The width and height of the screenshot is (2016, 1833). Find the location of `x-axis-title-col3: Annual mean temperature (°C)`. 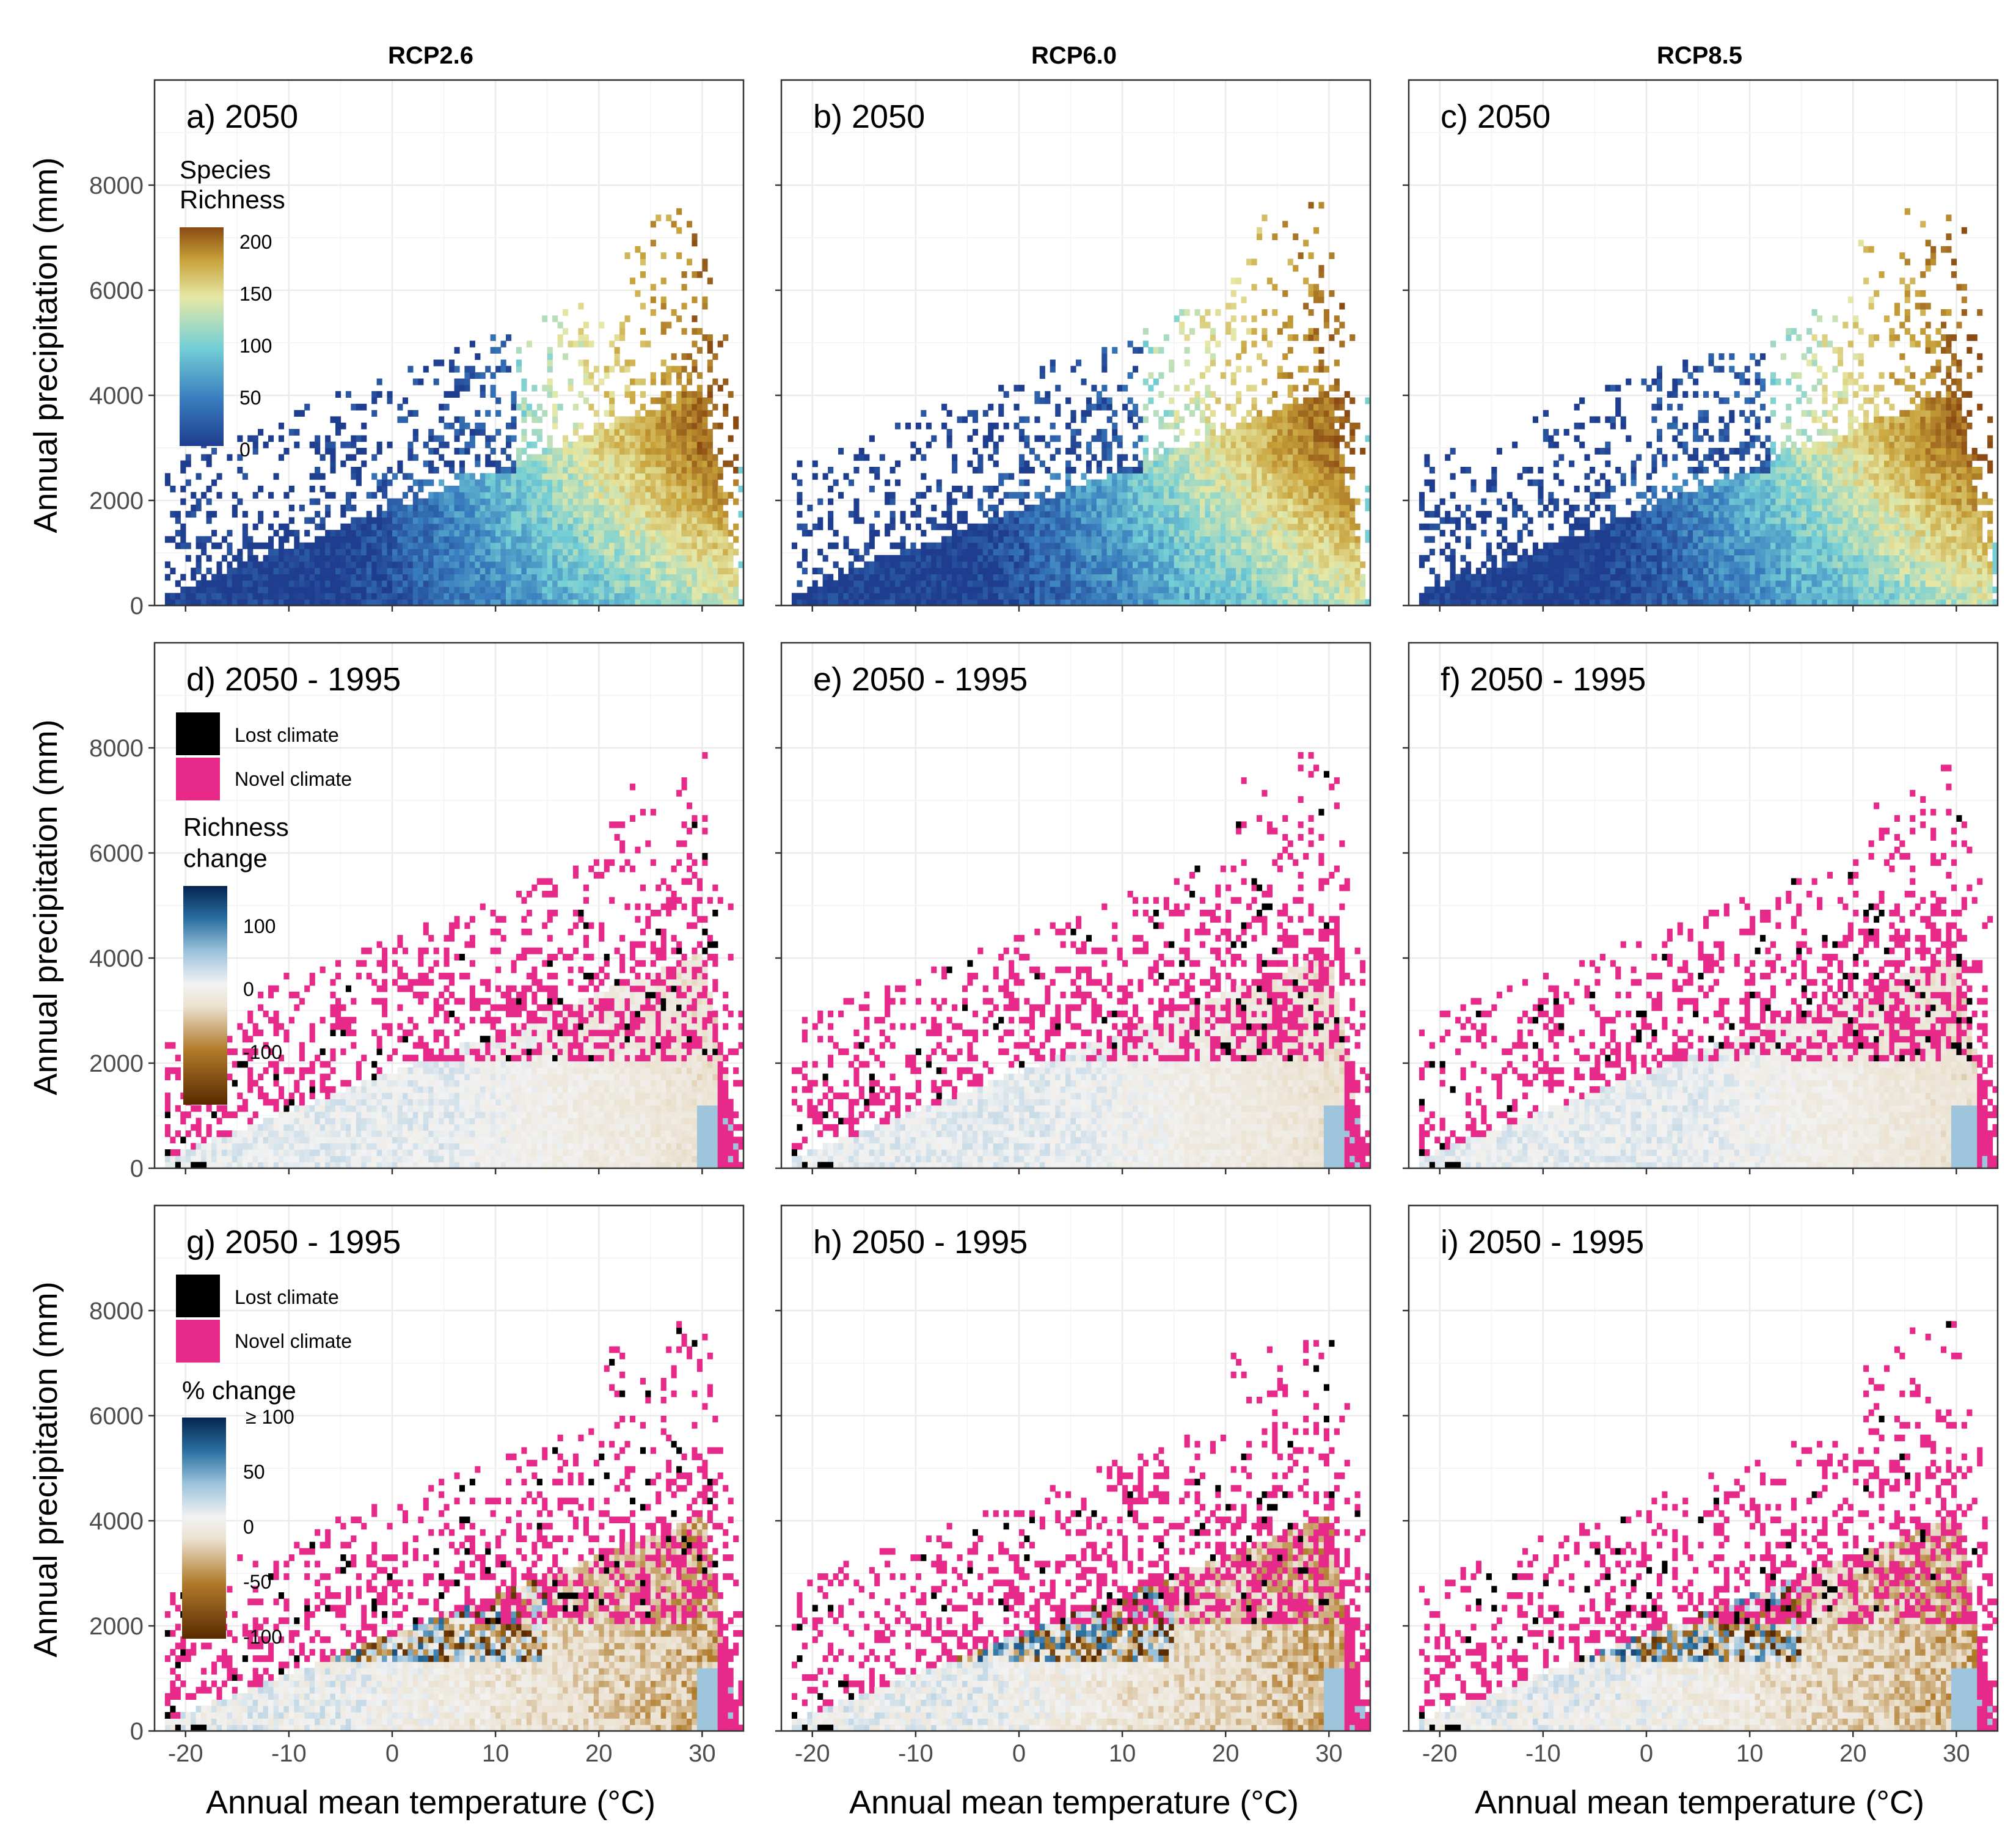

x-axis-title-col3: Annual mean temperature (°C) is located at coordinates (1699, 1802).